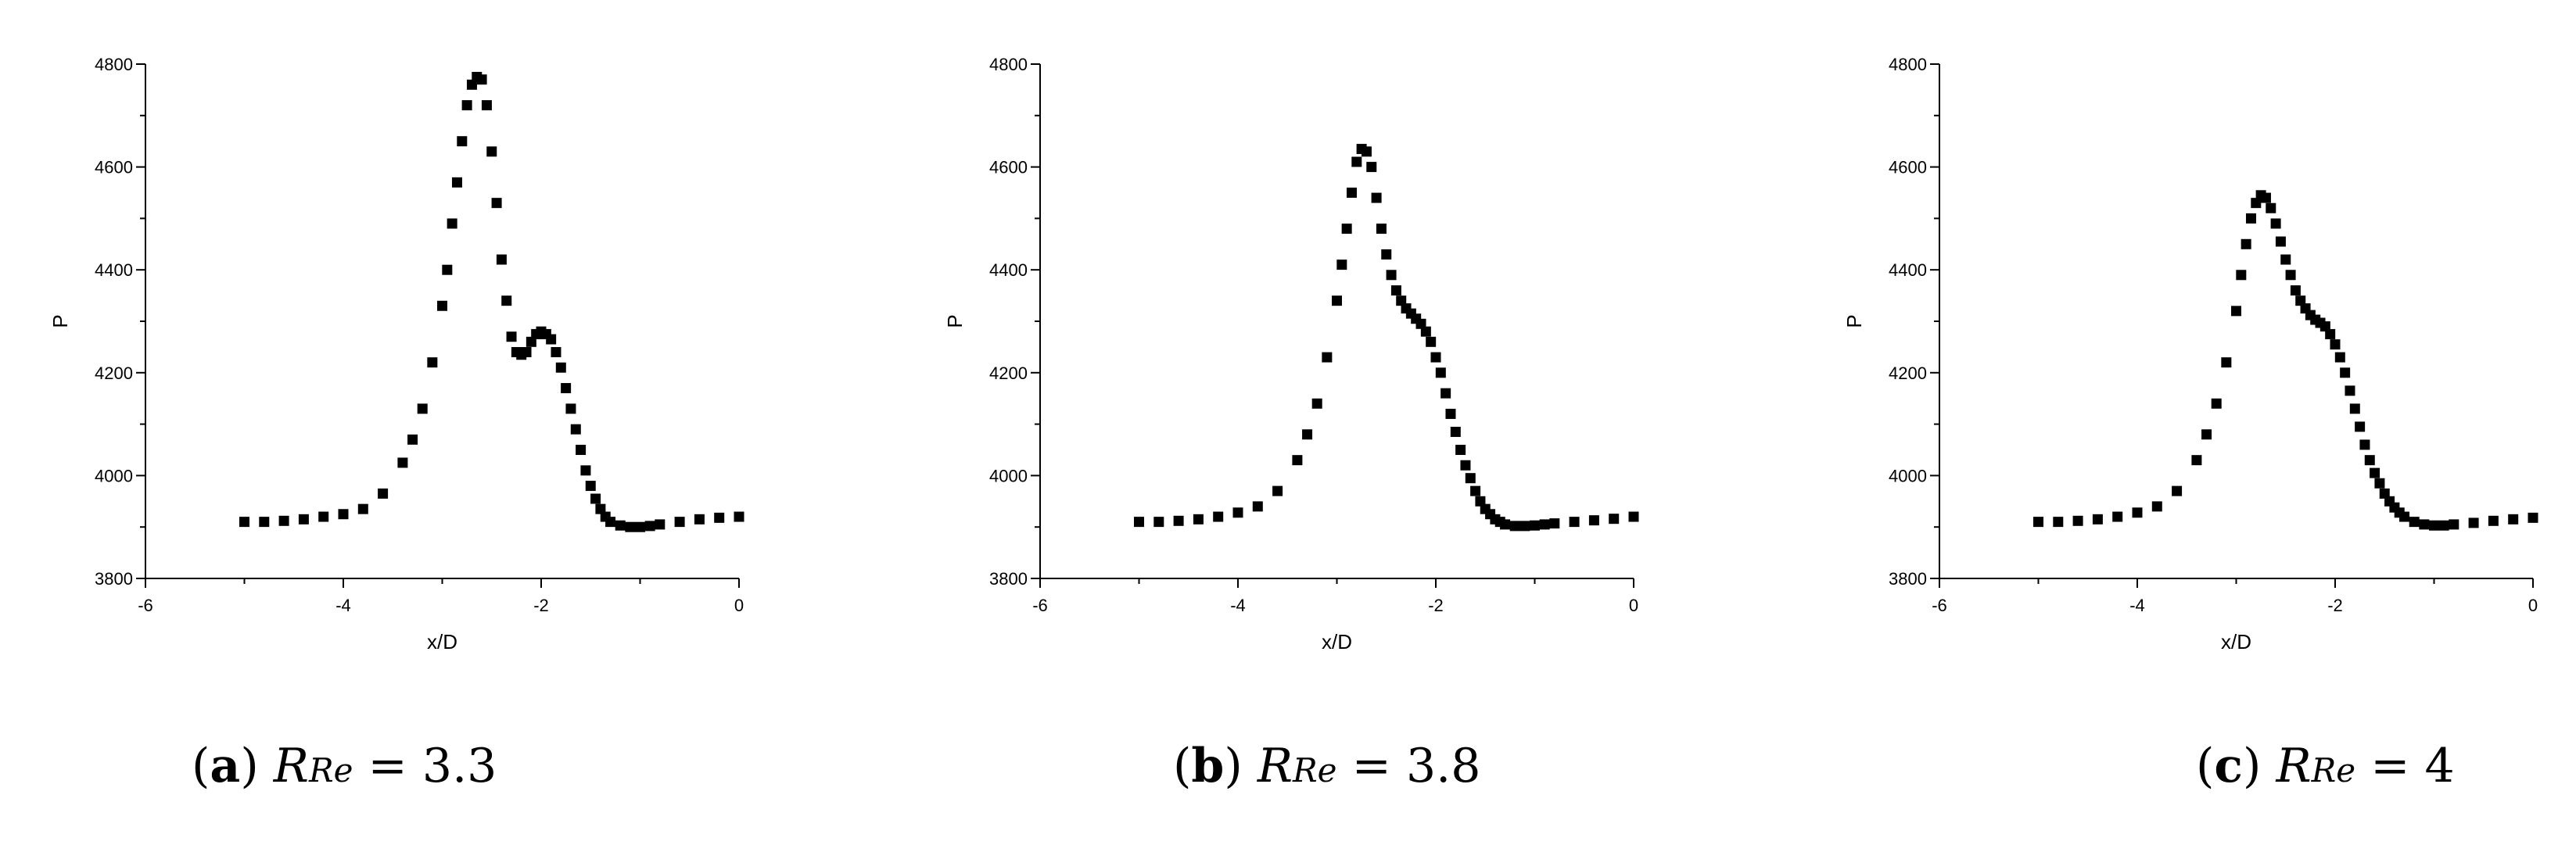 The height and width of the screenshot is (845, 2576). I want to click on x-tick-label-a: 0, so click(739, 605).